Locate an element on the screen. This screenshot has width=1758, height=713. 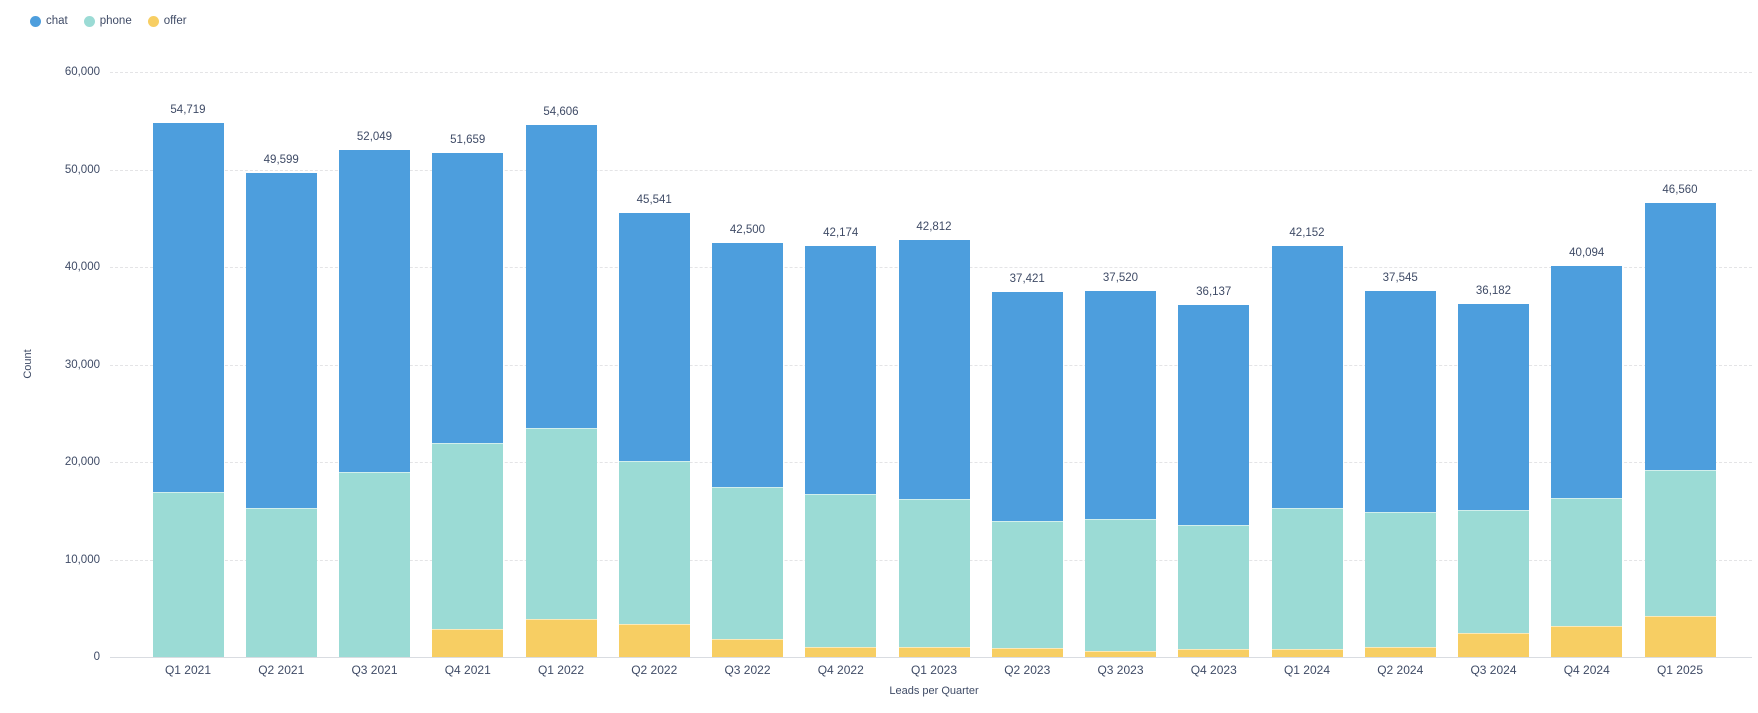
bar-total-label: 40,094 is located at coordinates (1587, 253).